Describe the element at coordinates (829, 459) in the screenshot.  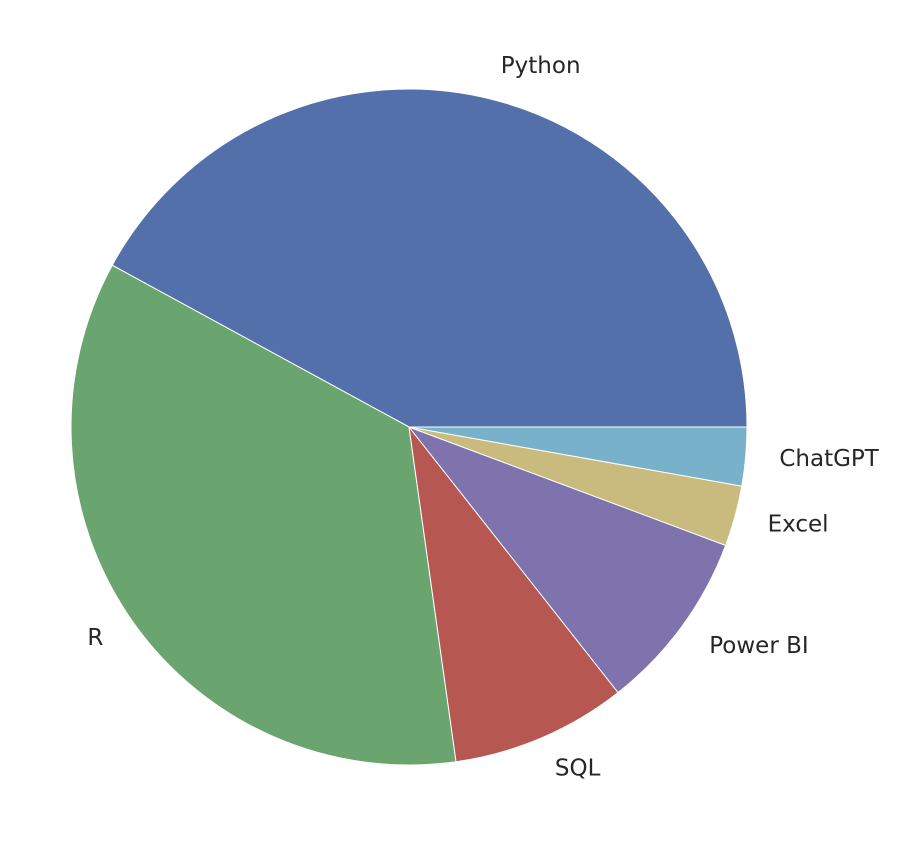
I see `pie-label-chatgpt: ChatGPT` at that location.